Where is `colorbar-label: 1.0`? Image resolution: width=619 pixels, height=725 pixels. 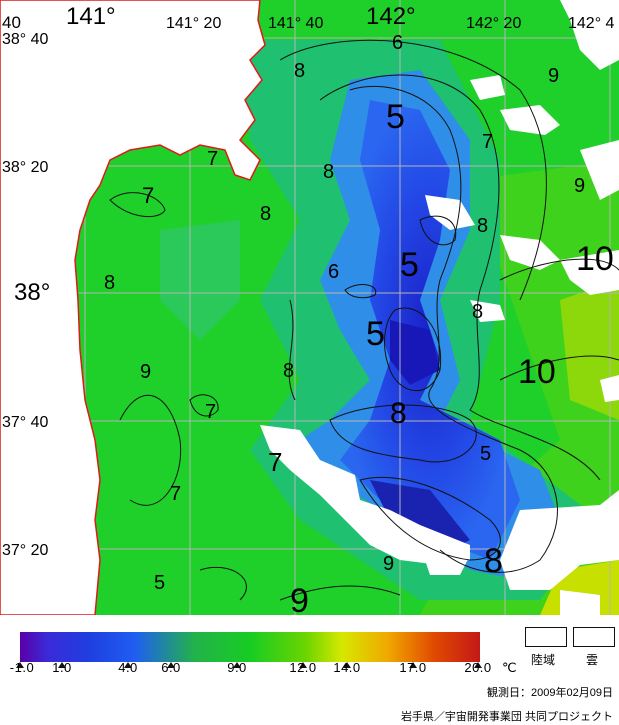 colorbar-label: 1.0 is located at coordinates (62, 667).